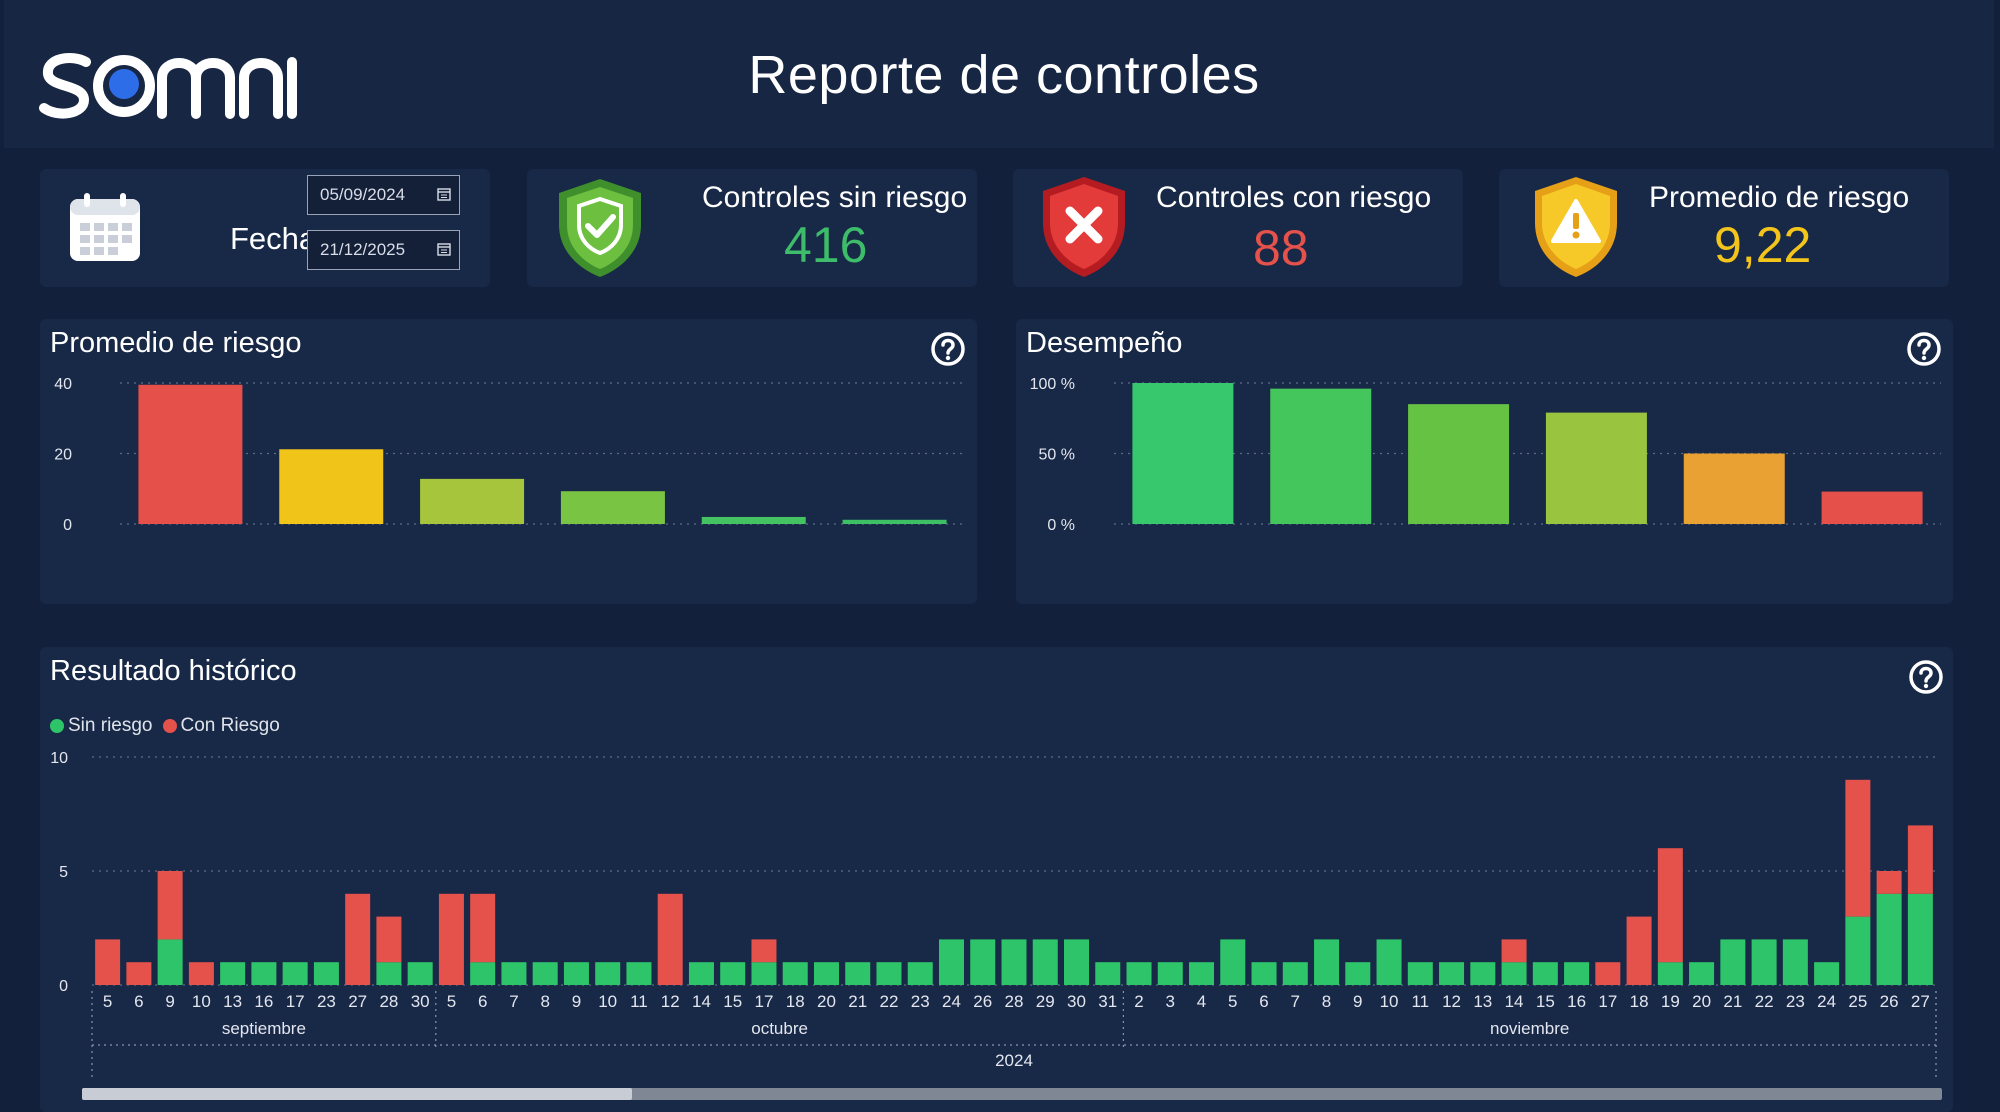 Image resolution: width=2000 pixels, height=1112 pixels. What do you see at coordinates (951, 1001) in the screenshot?
I see `x-tick-label: 24` at bounding box center [951, 1001].